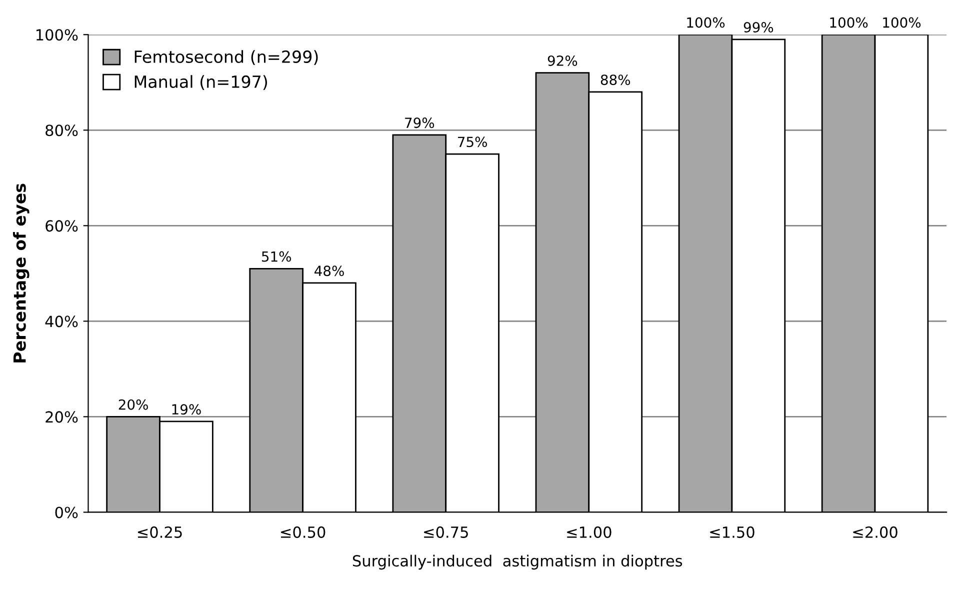  I want to click on x-tick-label: ≤0.75, so click(446, 532).